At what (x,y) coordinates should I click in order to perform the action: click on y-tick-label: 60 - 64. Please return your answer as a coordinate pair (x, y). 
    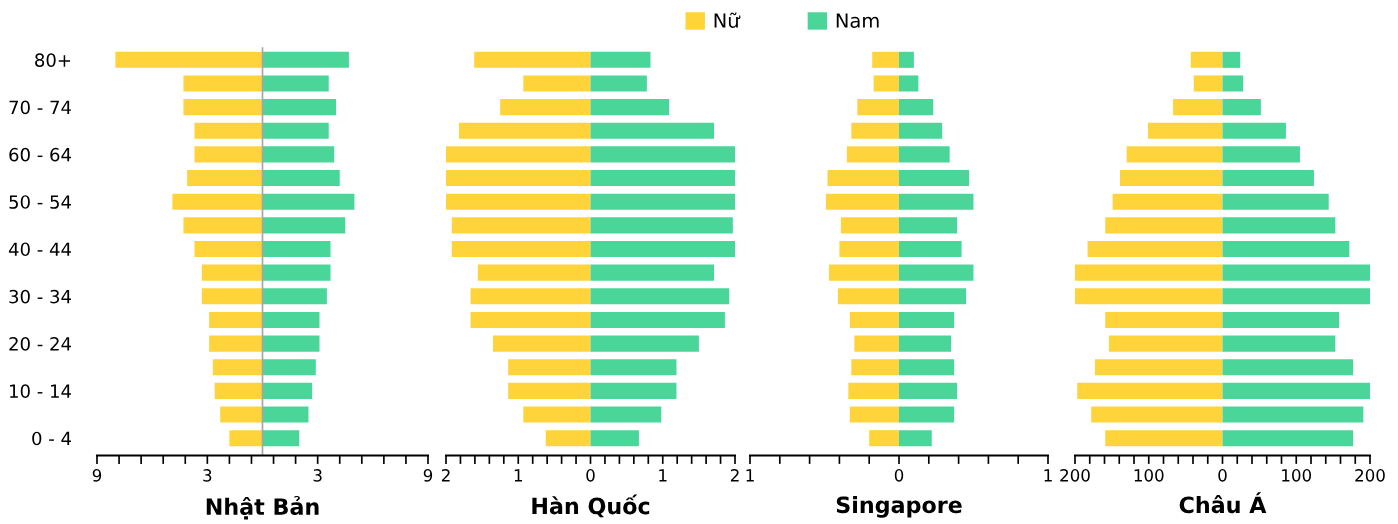
    Looking at the image, I should click on (40, 154).